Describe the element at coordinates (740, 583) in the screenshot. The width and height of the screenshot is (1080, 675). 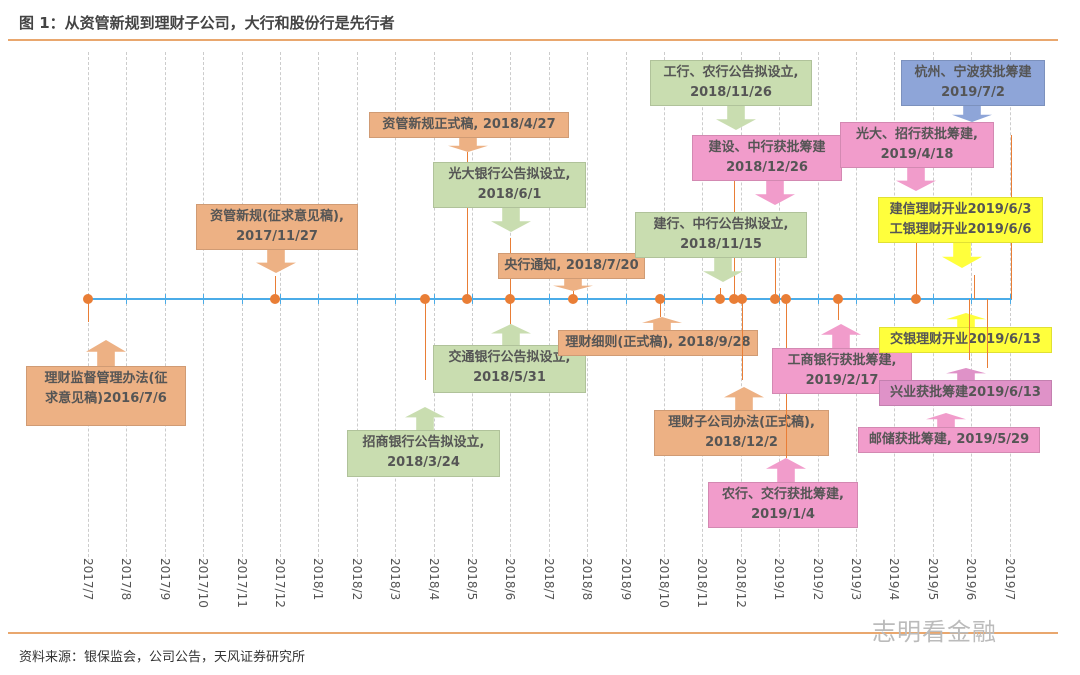
I see `month-label: 2018/12` at that location.